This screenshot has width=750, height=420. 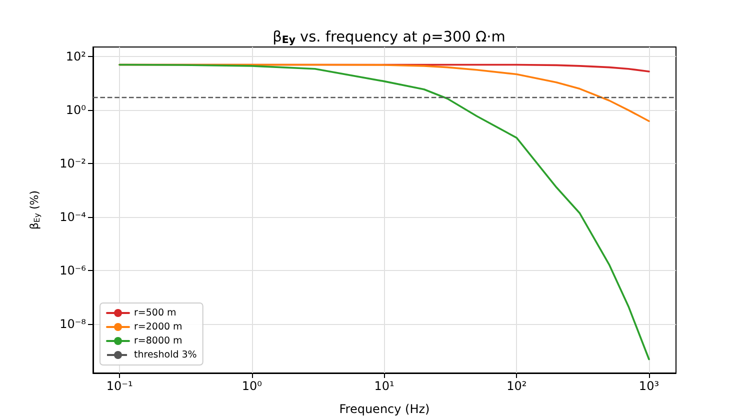 What do you see at coordinates (76, 57) in the screenshot?
I see `y-tick-label: 10²` at bounding box center [76, 57].